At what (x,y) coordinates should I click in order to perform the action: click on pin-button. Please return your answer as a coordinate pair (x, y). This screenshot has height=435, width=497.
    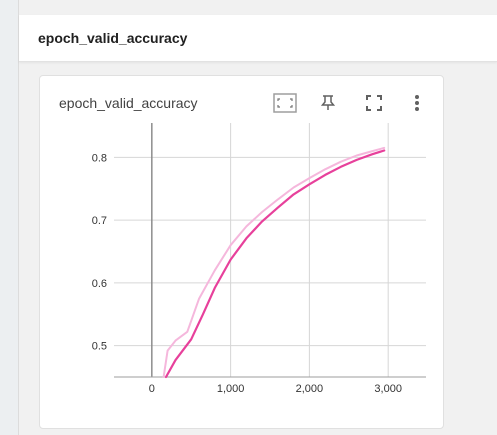
    Looking at the image, I should click on (328, 103).